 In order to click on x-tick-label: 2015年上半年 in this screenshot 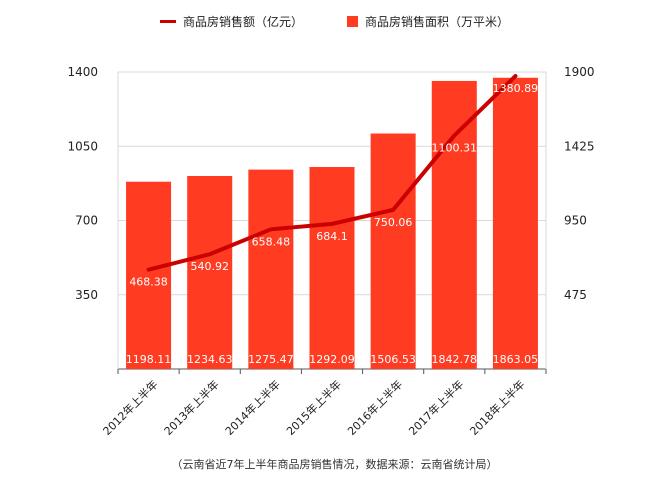, I will do `click(313, 407)`.